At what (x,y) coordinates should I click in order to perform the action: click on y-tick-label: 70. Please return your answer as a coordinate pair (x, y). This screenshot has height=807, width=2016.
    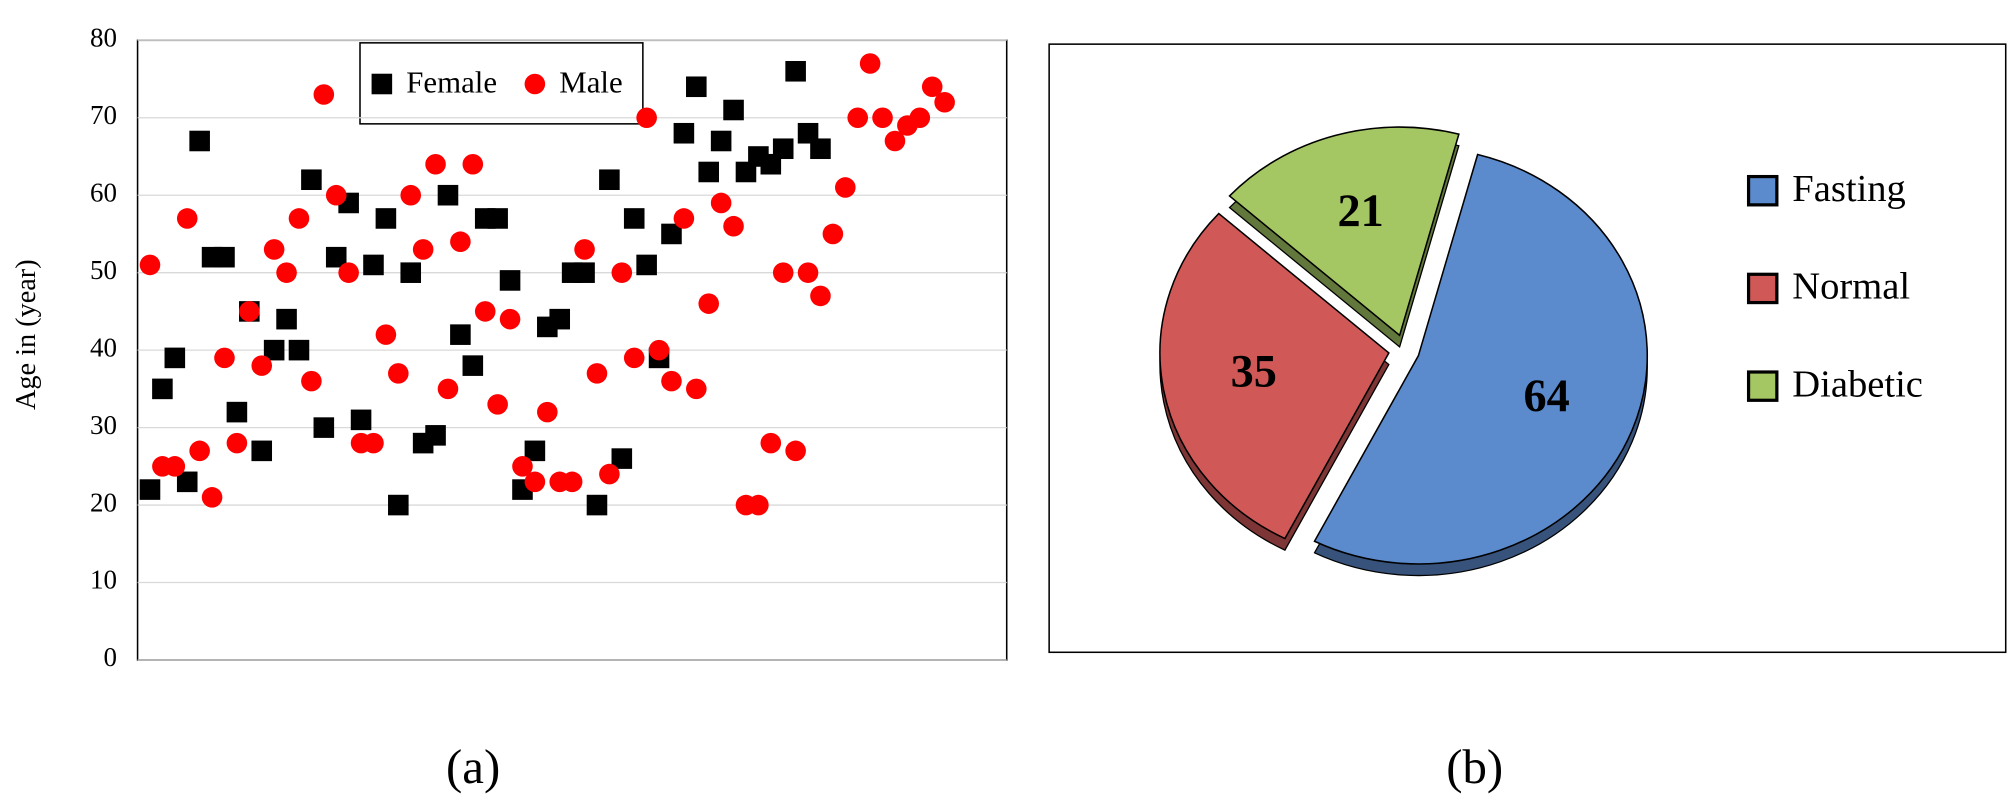
    Looking at the image, I should click on (103, 115).